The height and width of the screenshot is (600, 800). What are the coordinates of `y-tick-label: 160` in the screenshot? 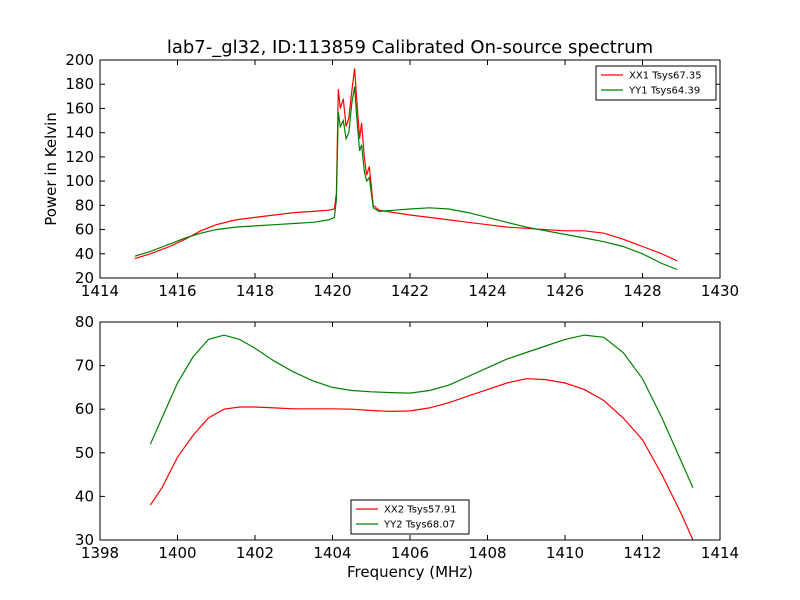 It's located at (79, 108).